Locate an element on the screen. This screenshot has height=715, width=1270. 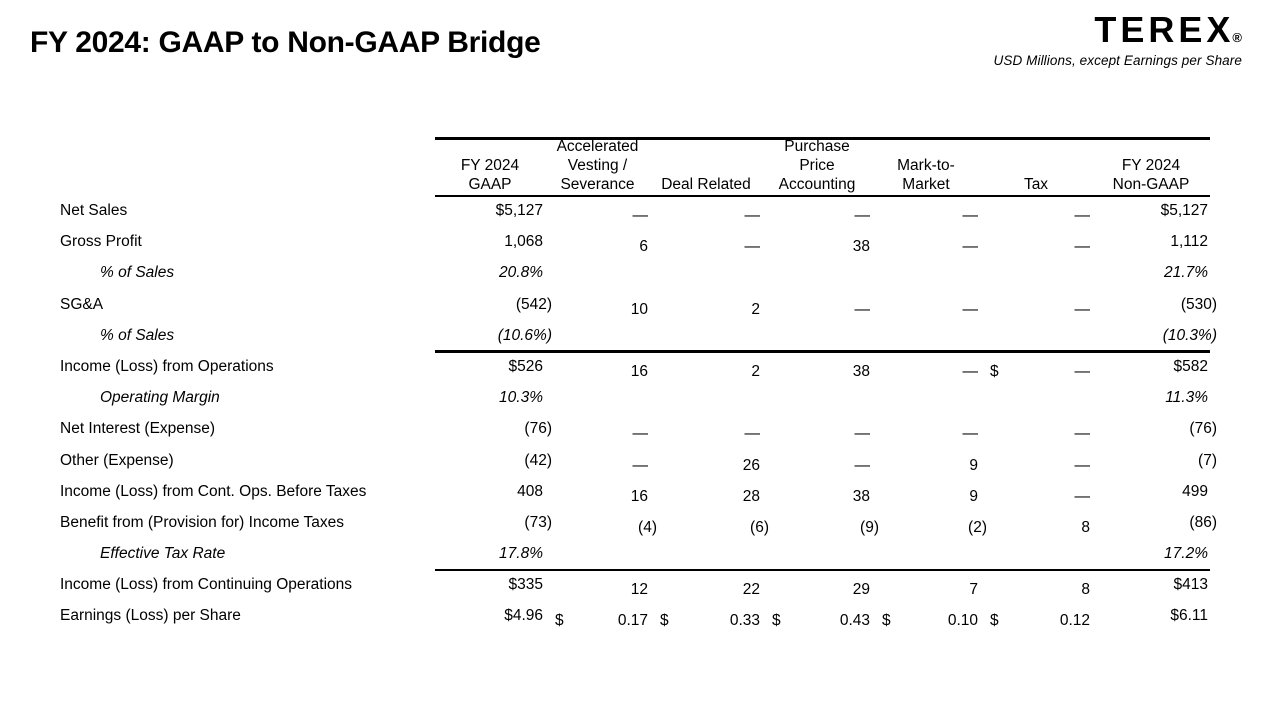
table-row: Net Interest (Expense) (76) — — — — — (76) is located at coordinates (638, 430).